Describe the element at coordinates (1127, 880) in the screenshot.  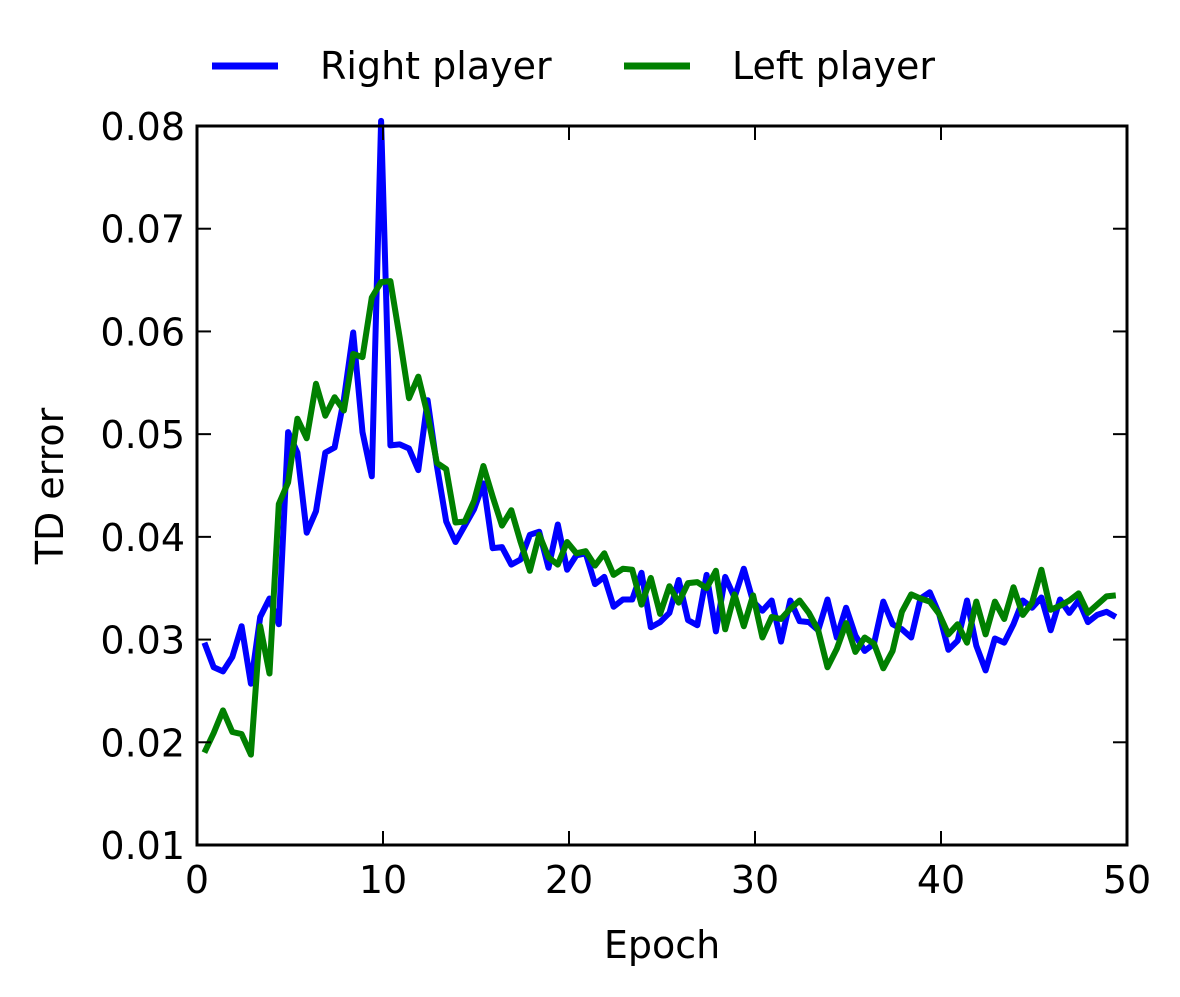
I see `x-tick-label: 50` at that location.